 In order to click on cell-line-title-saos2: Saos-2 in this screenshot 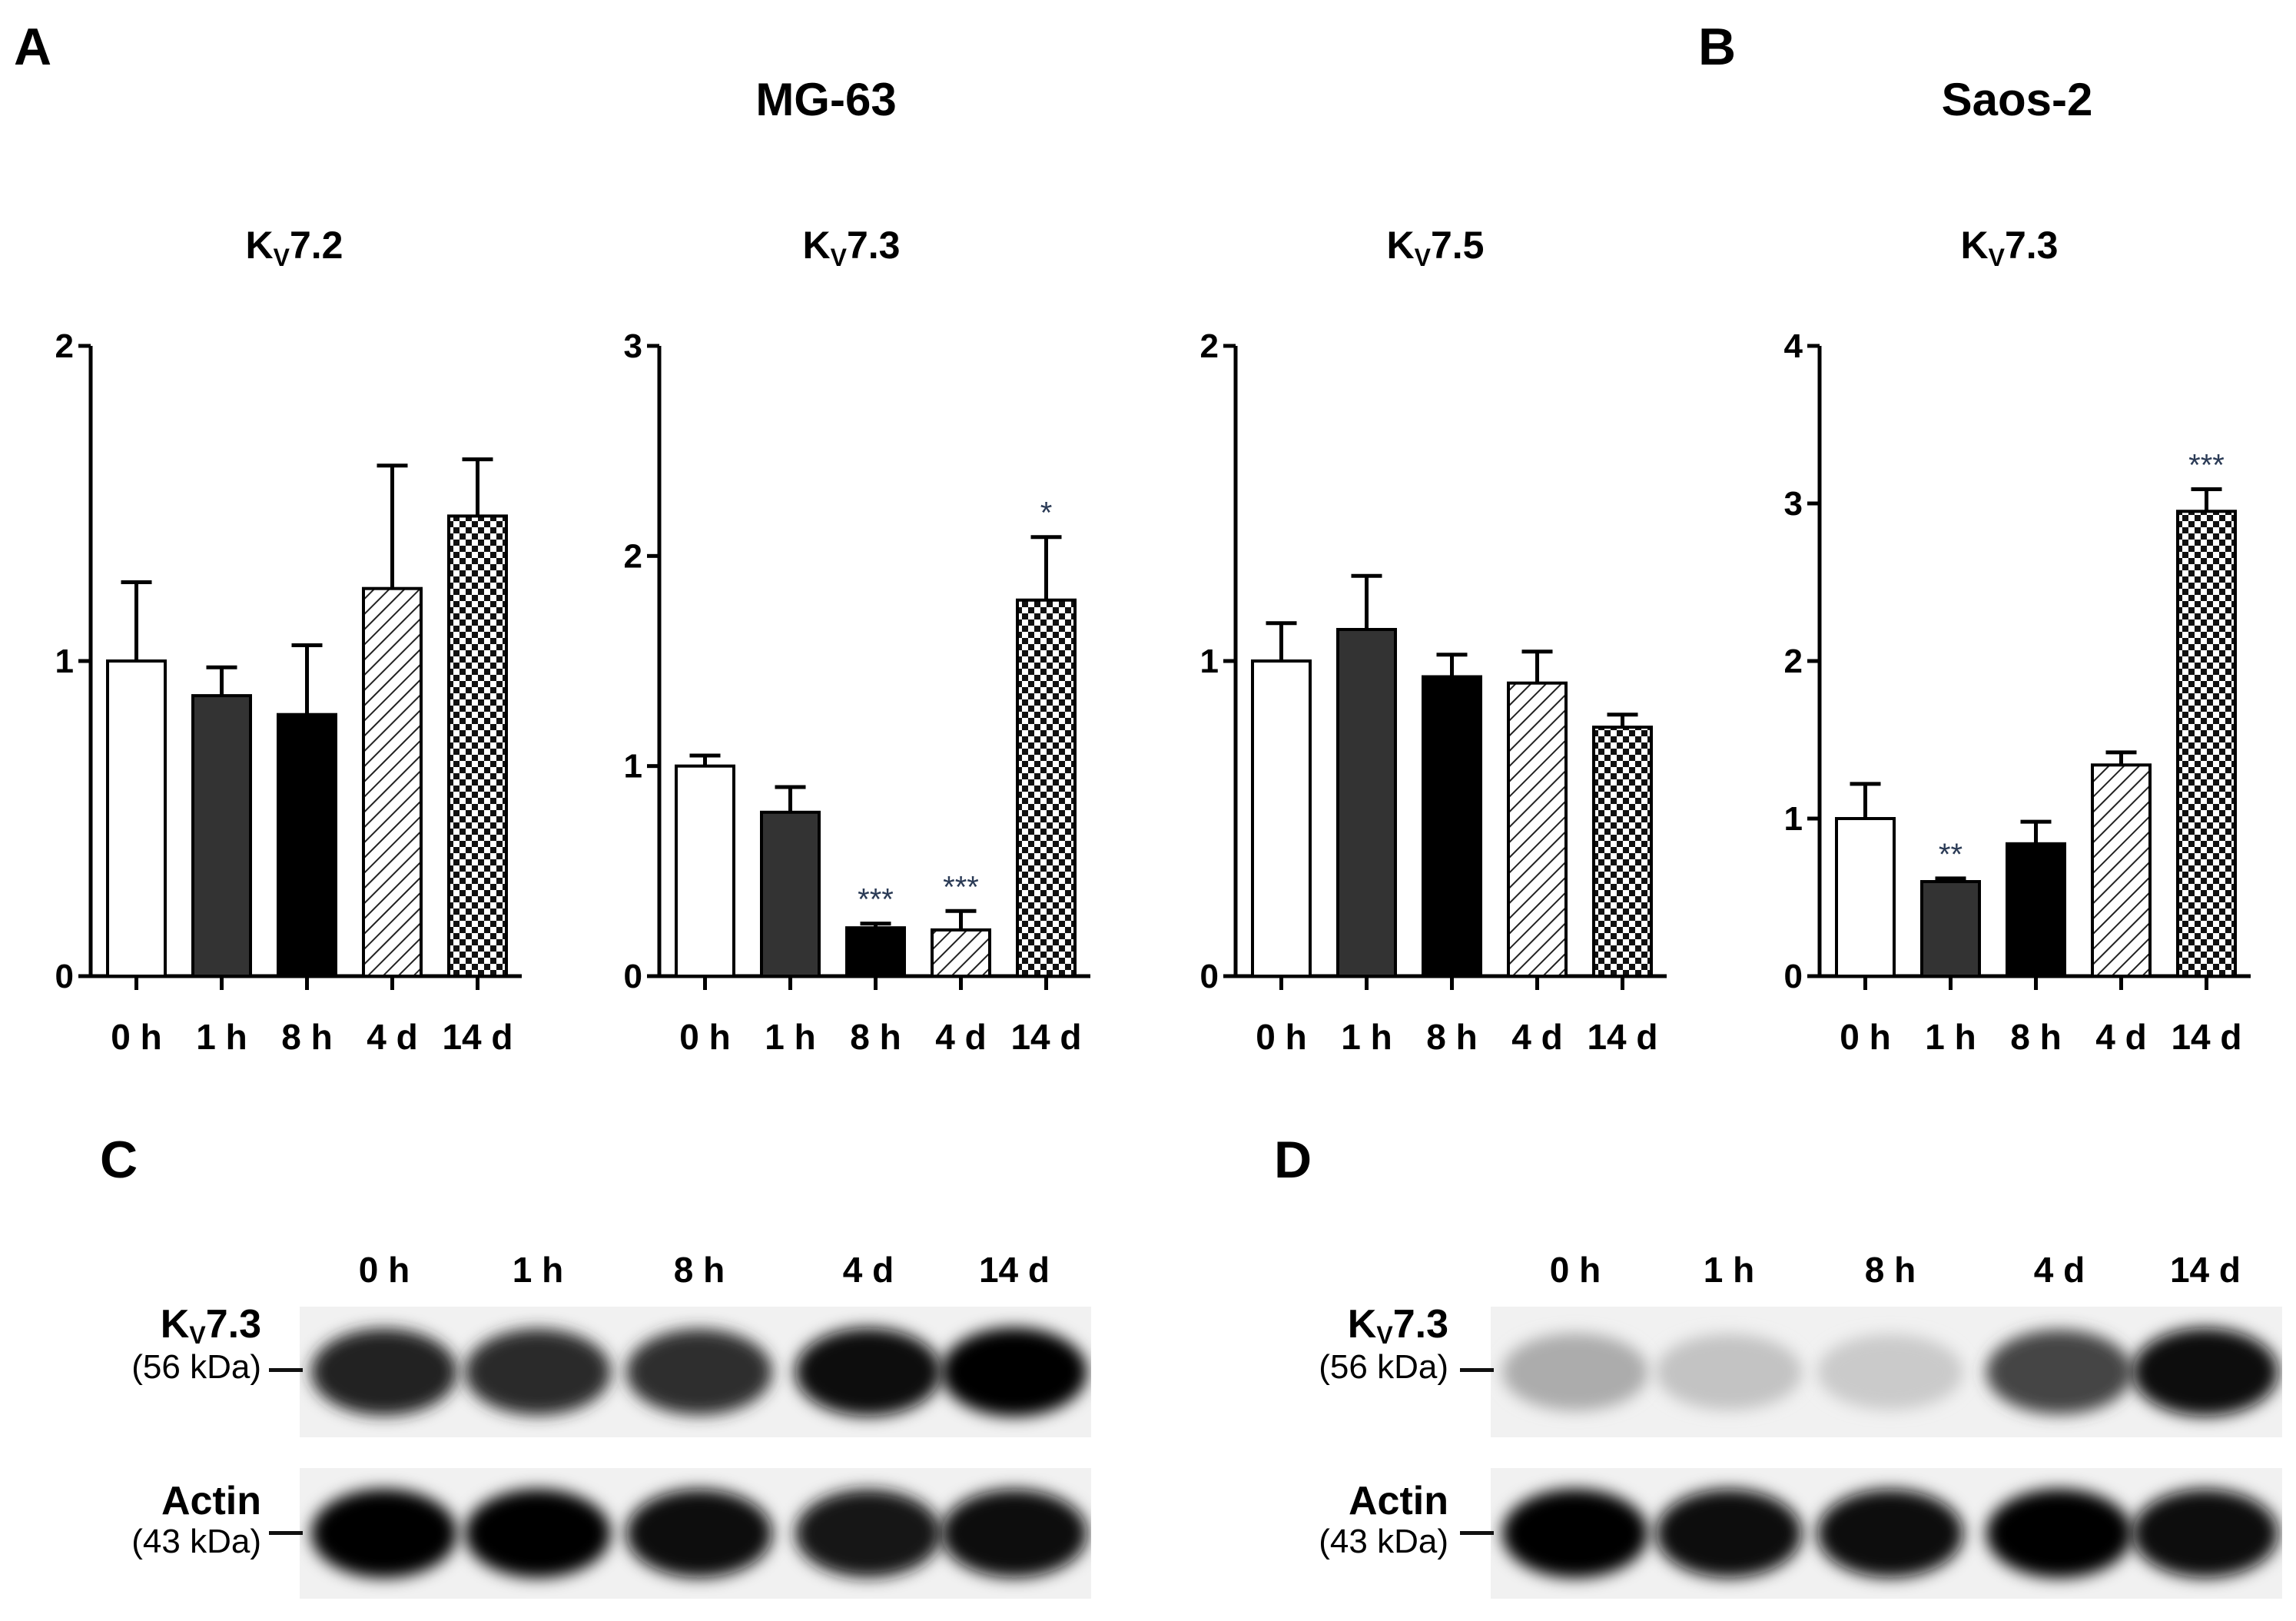, I will do `click(2017, 99)`.